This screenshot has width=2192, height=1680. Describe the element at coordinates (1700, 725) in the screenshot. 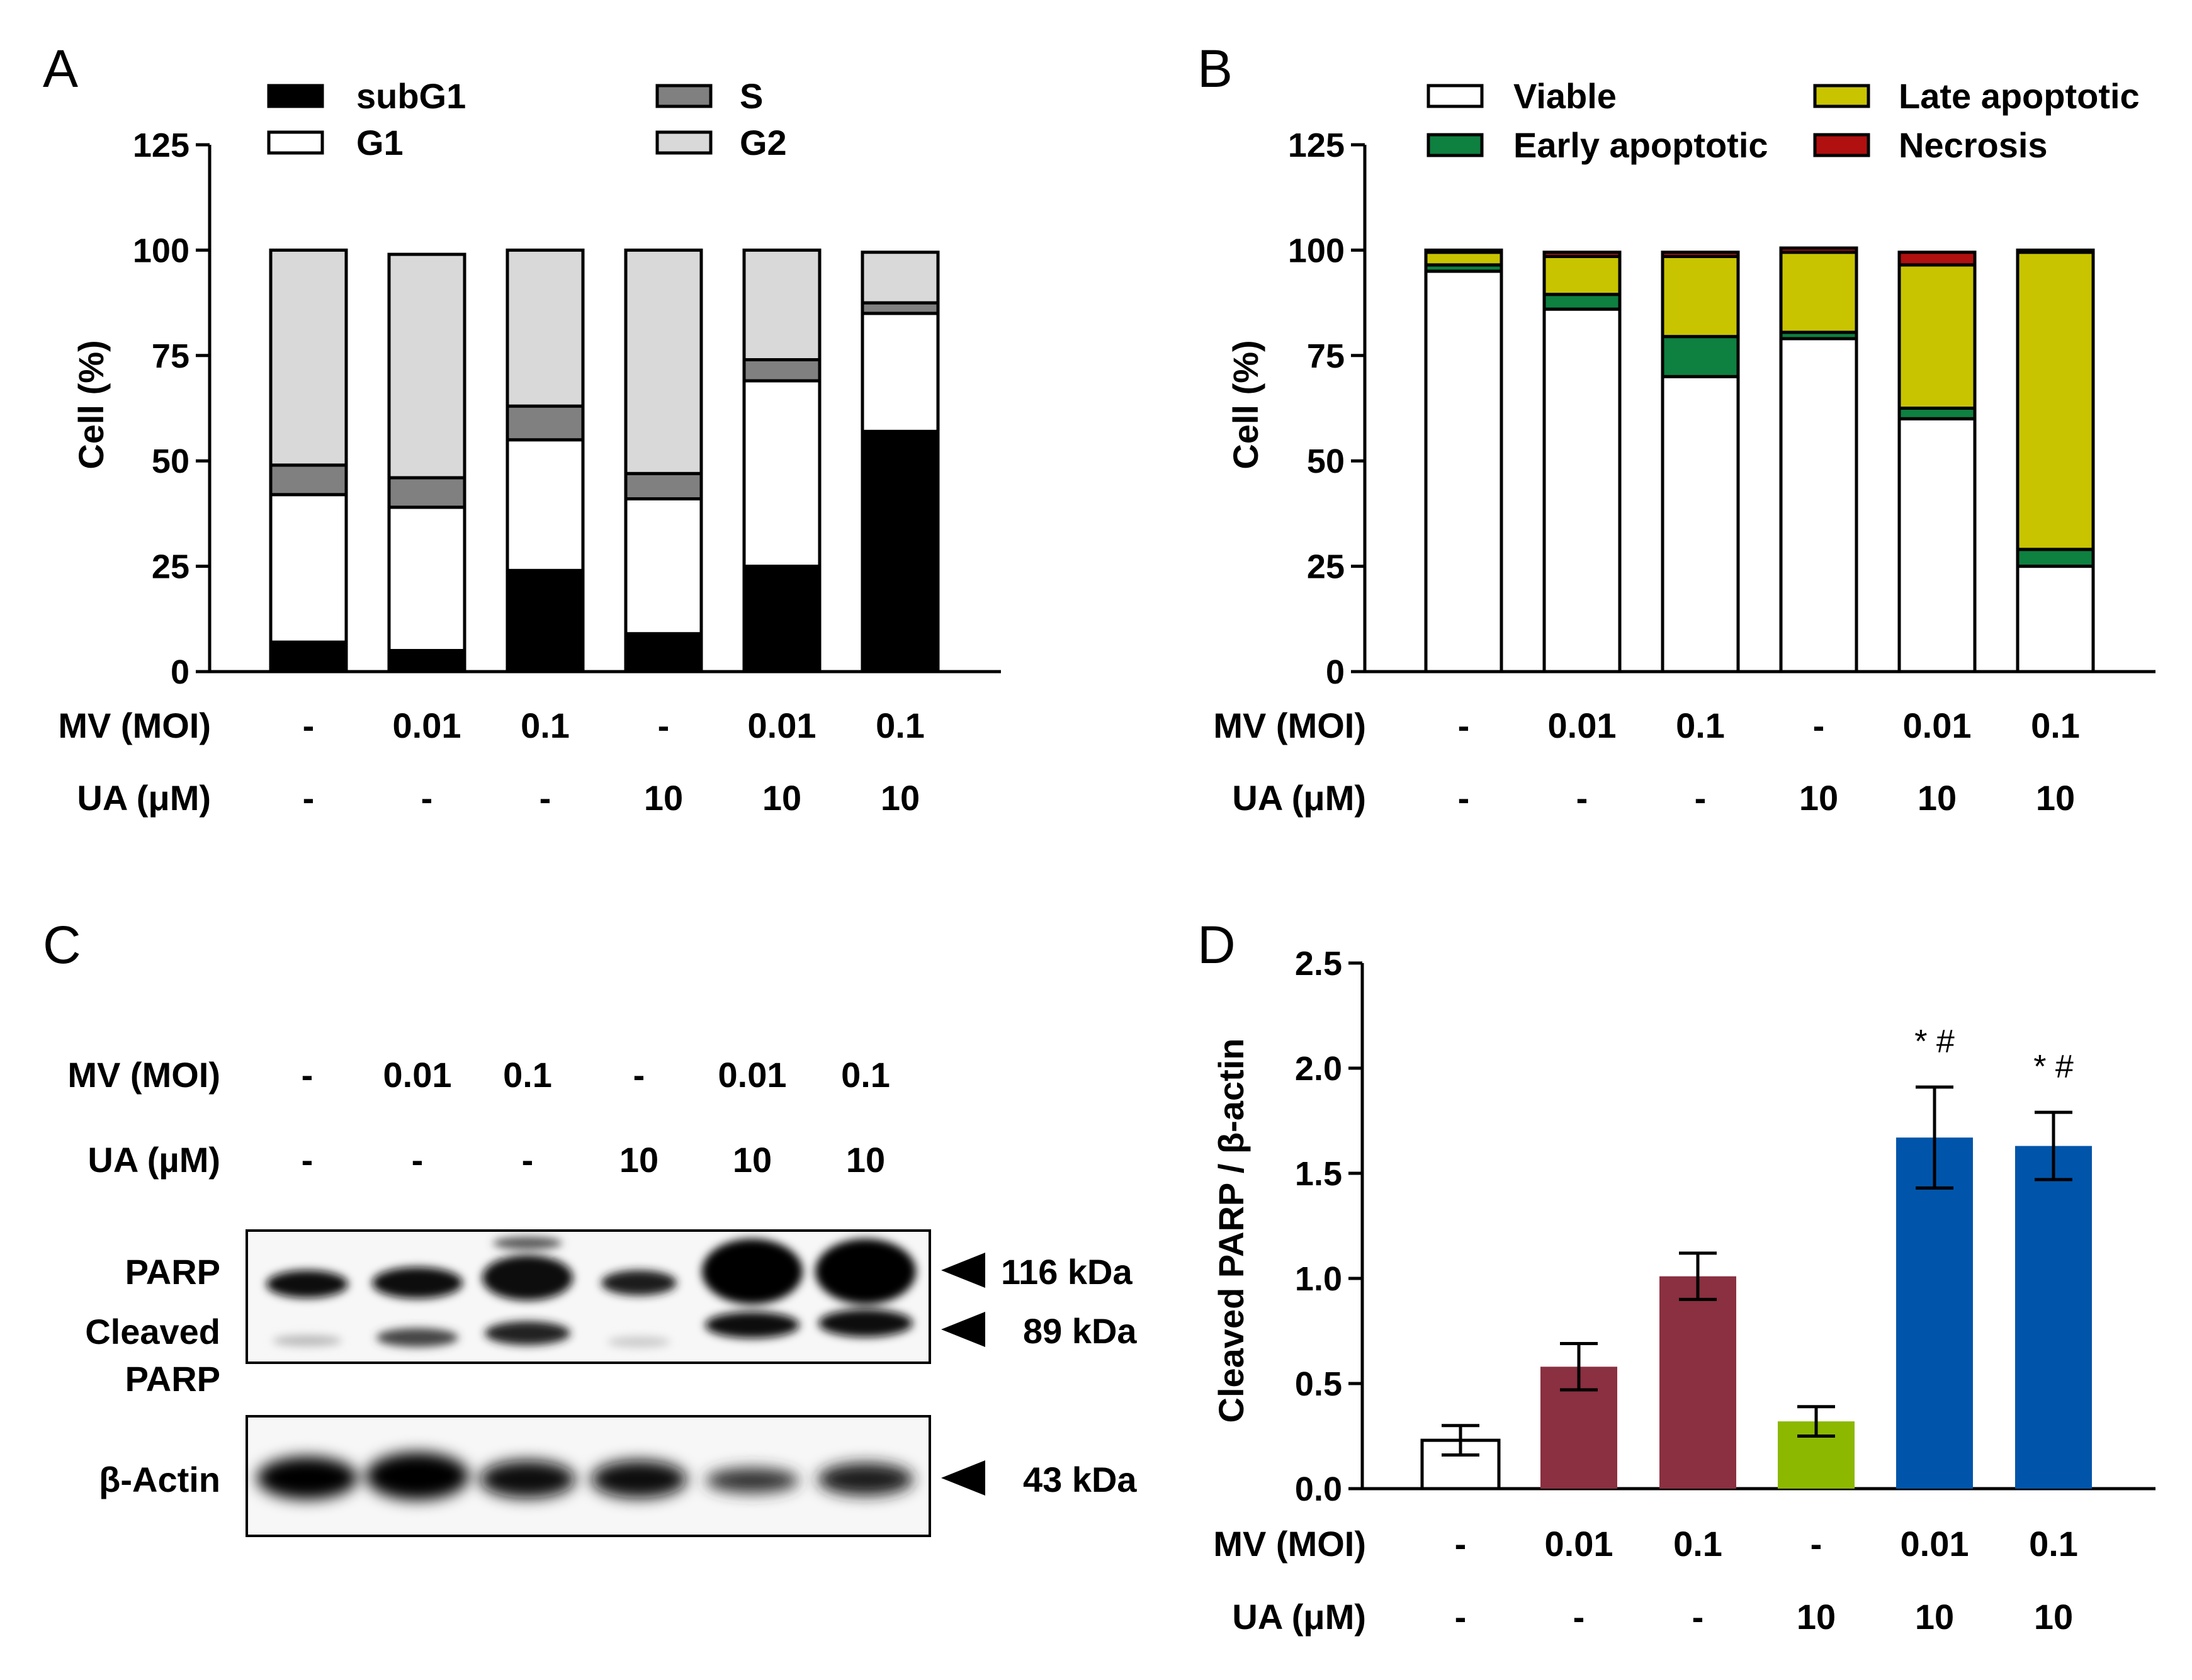

I see `mv-value-b-3: 0.1` at that location.